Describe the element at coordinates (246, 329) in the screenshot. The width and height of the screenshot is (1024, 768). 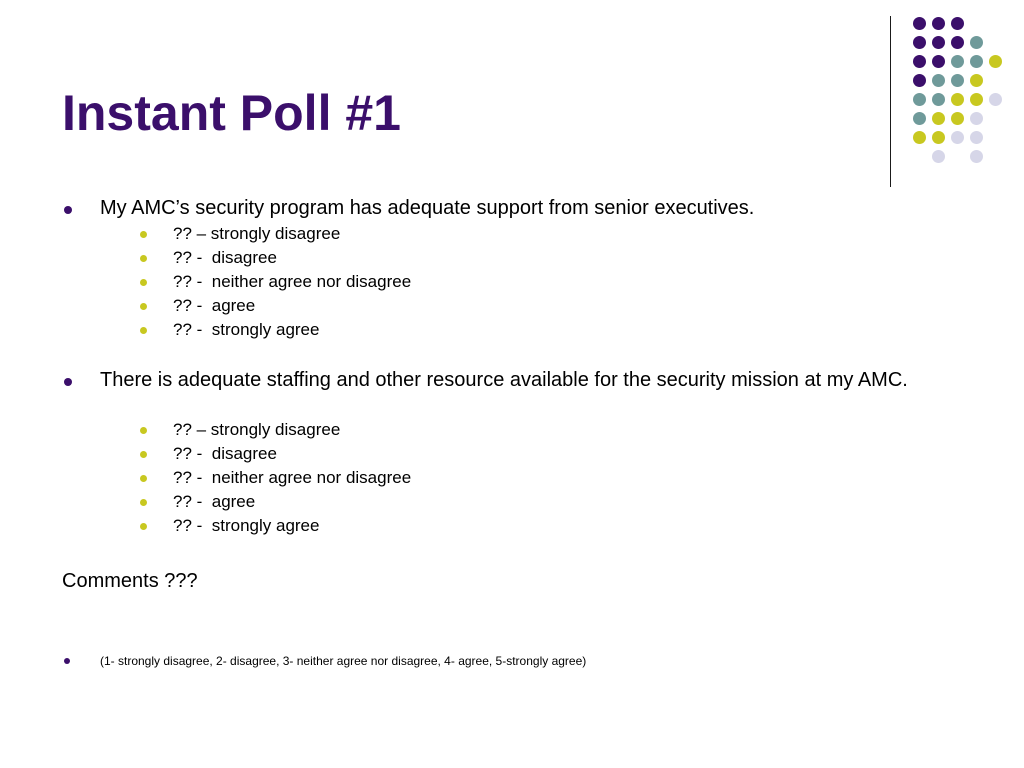
I see `question-1-option-5: ?? - strongly agree` at that location.